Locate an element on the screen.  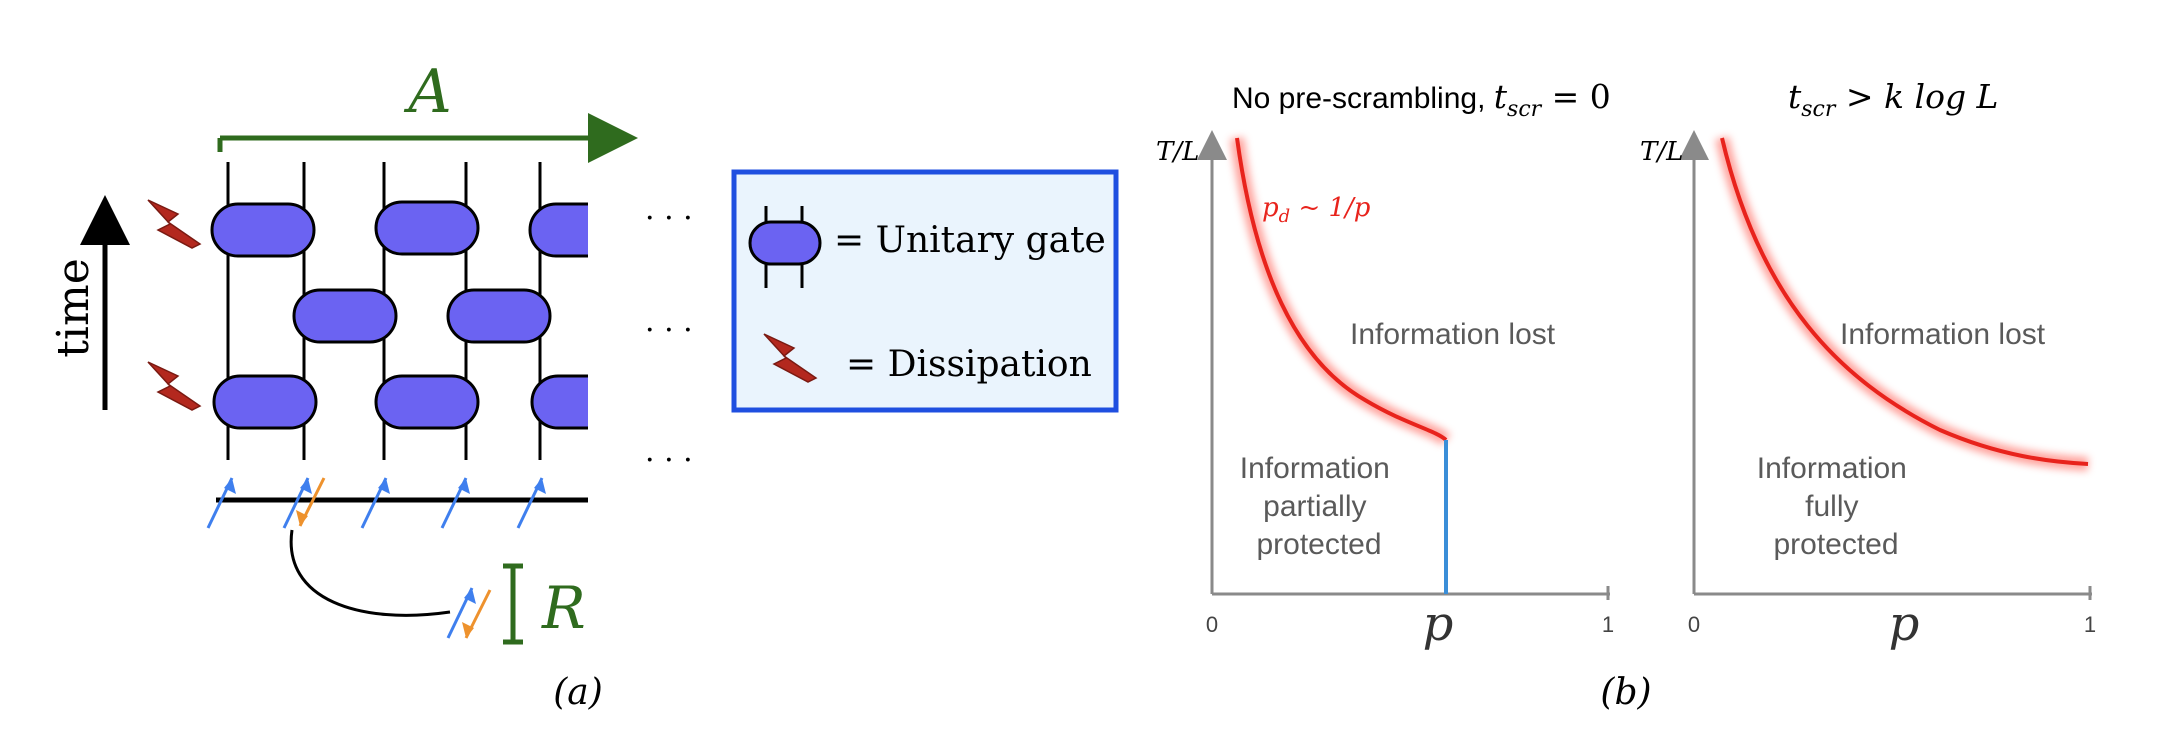
plot-title-left: No pre-scrambling, tscr = 0 is located at coordinates (1421, 99).